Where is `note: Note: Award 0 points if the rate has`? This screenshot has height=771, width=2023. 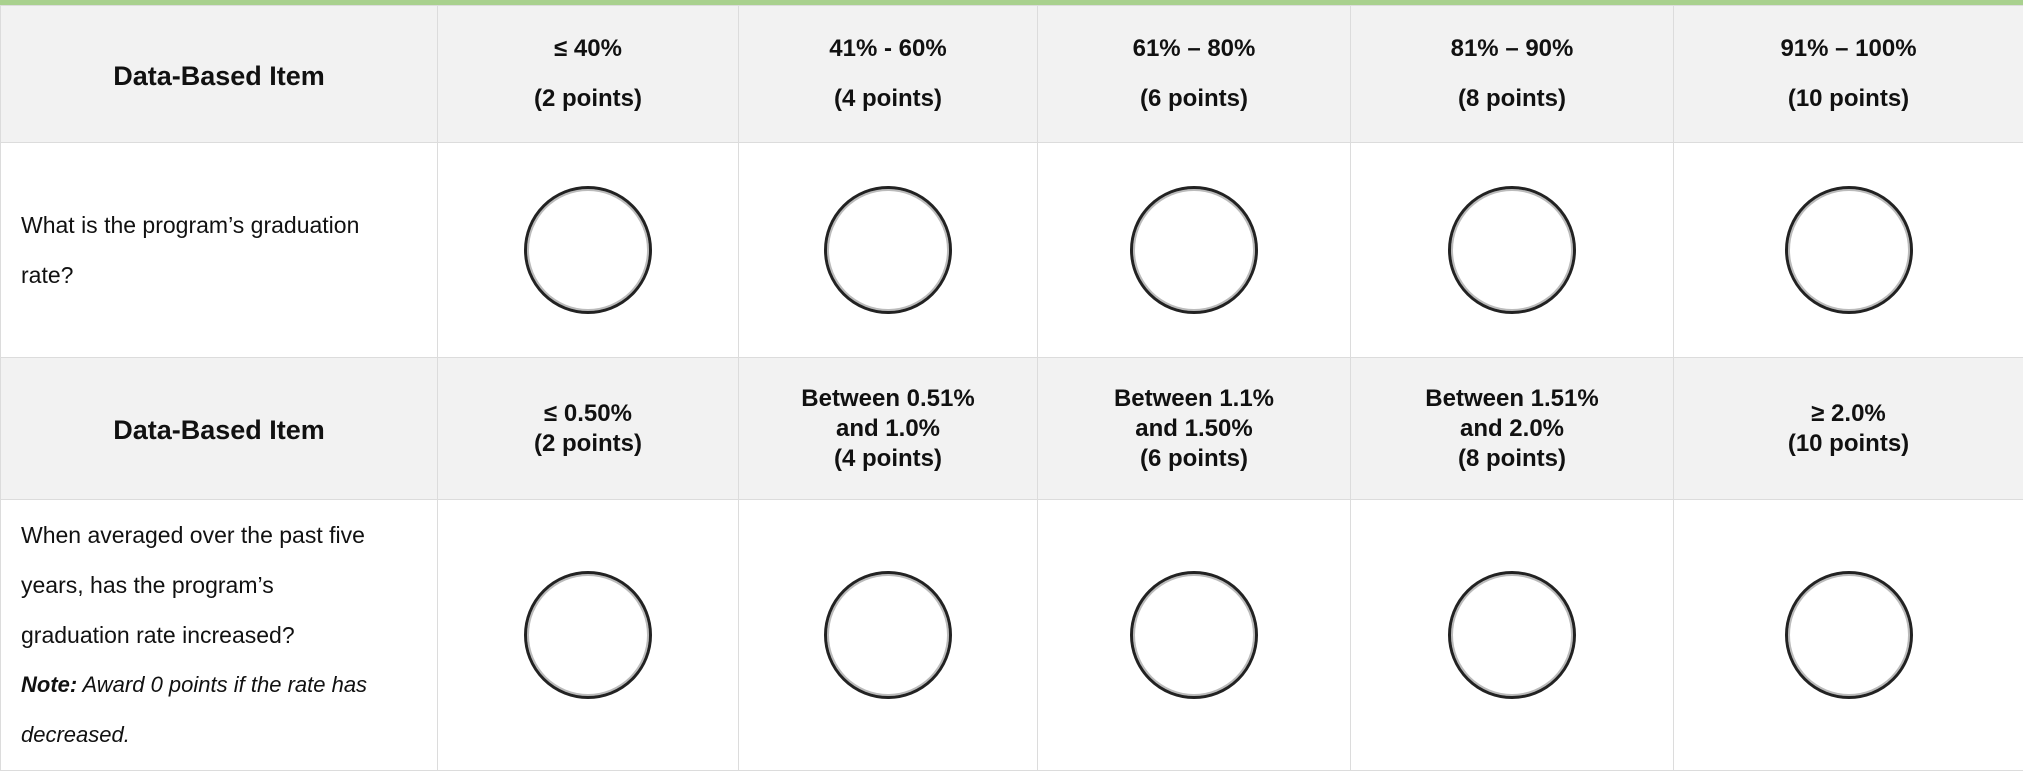 note: Note: Award 0 points if the rate has is located at coordinates (219, 685).